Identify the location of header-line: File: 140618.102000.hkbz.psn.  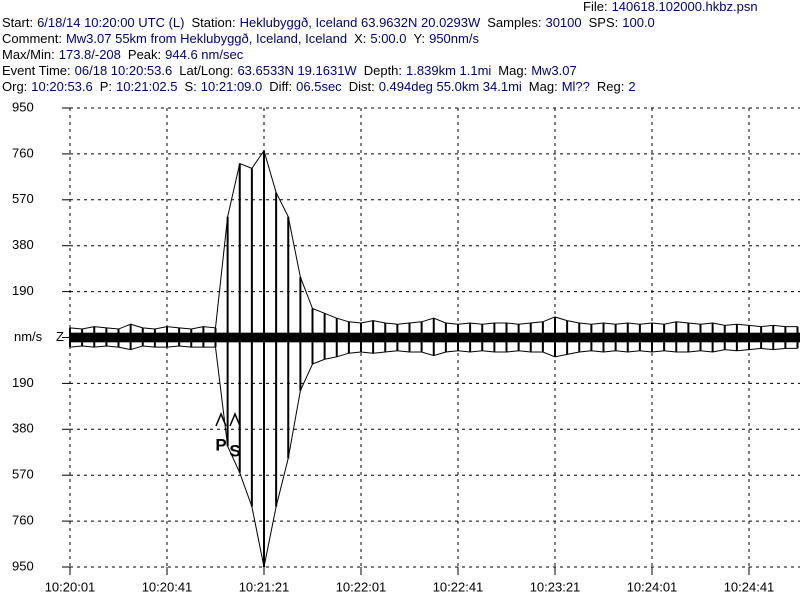
(670, 7).